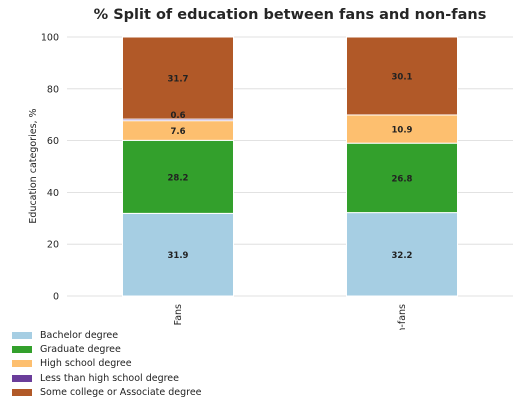  I want to click on data-label-1-0: 32.2, so click(402, 256).